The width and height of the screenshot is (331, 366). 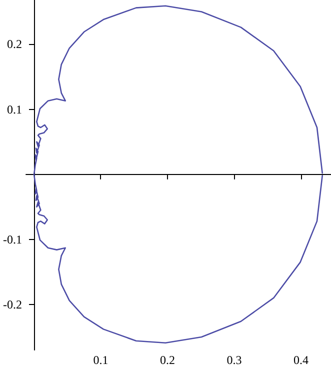 I want to click on y-tick-label: 0.2, so click(x=14, y=44).